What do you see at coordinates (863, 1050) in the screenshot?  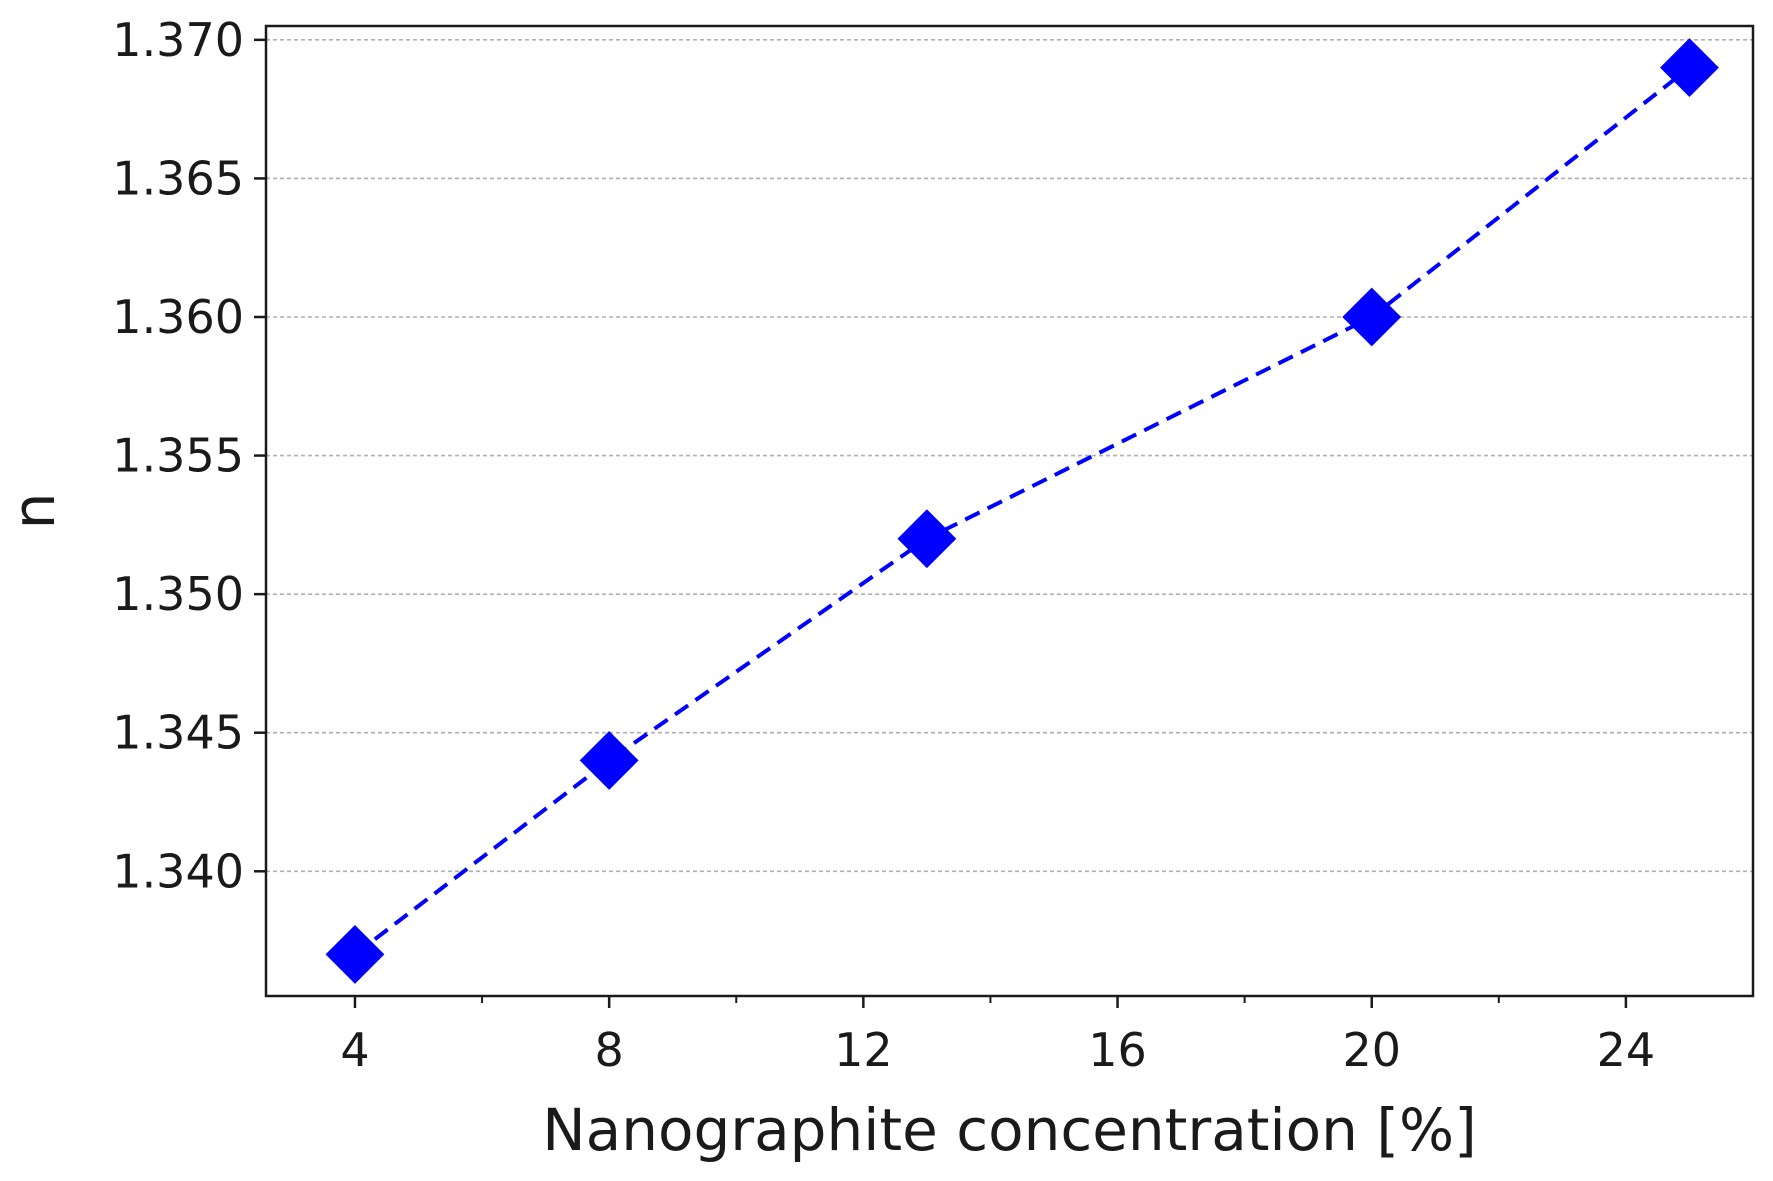 I see `x-tick-label: 12` at bounding box center [863, 1050].